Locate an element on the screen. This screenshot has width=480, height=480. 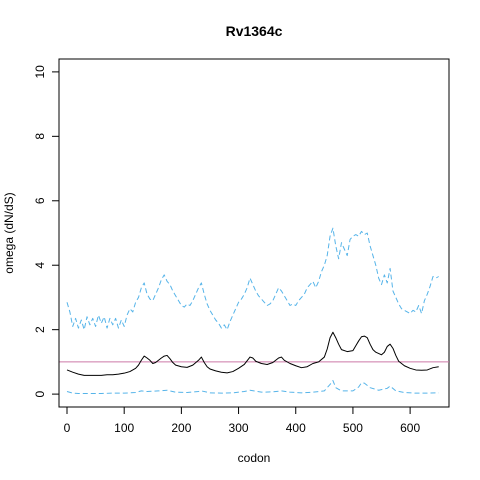
y-tick-label: 8 is located at coordinates (40, 136).